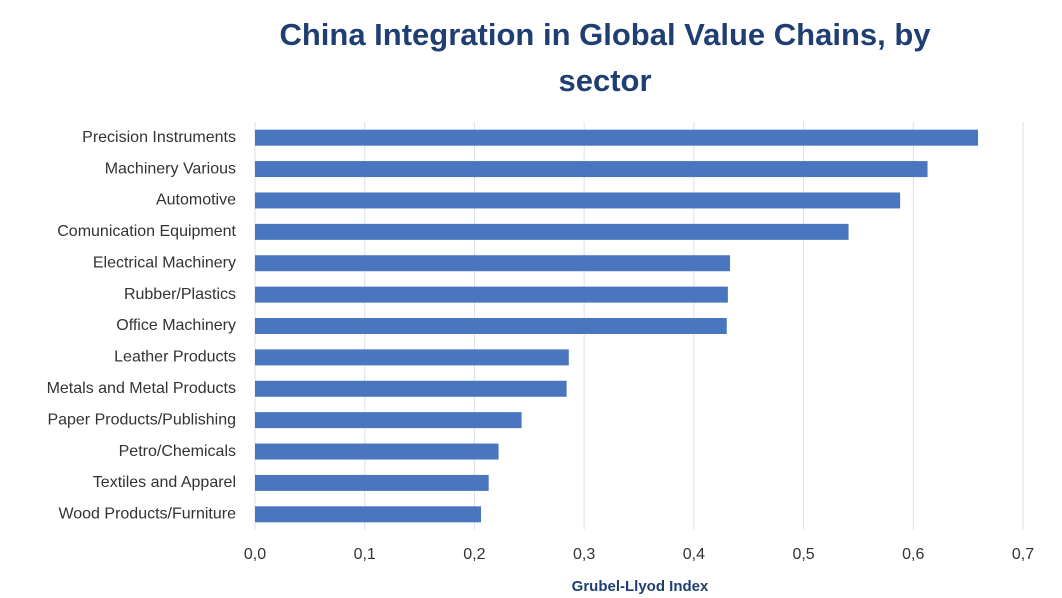 The image size is (1062, 598). What do you see at coordinates (694, 554) in the screenshot?
I see `x-tick-label: 0,4` at bounding box center [694, 554].